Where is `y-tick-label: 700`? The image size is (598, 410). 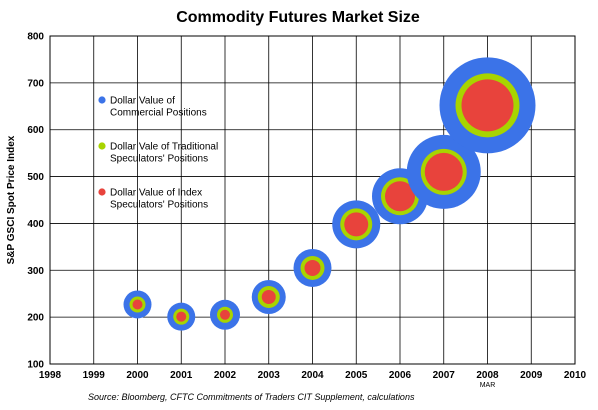
y-tick-label: 700 is located at coordinates (35, 83).